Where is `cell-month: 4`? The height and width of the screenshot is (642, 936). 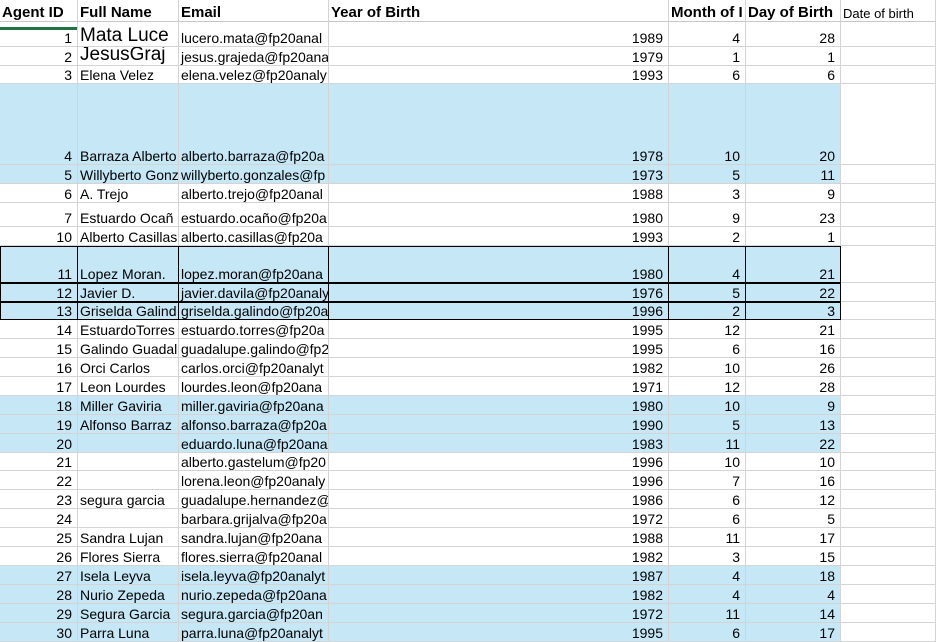
cell-month: 4 is located at coordinates (707, 594).